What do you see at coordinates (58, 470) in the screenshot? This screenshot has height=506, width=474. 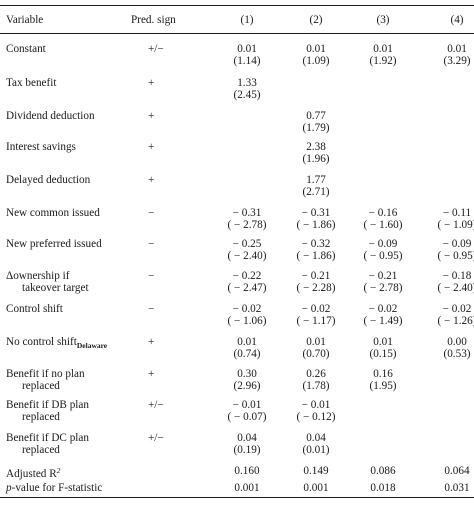 I see `footer-label-superscript: 2` at bounding box center [58, 470].